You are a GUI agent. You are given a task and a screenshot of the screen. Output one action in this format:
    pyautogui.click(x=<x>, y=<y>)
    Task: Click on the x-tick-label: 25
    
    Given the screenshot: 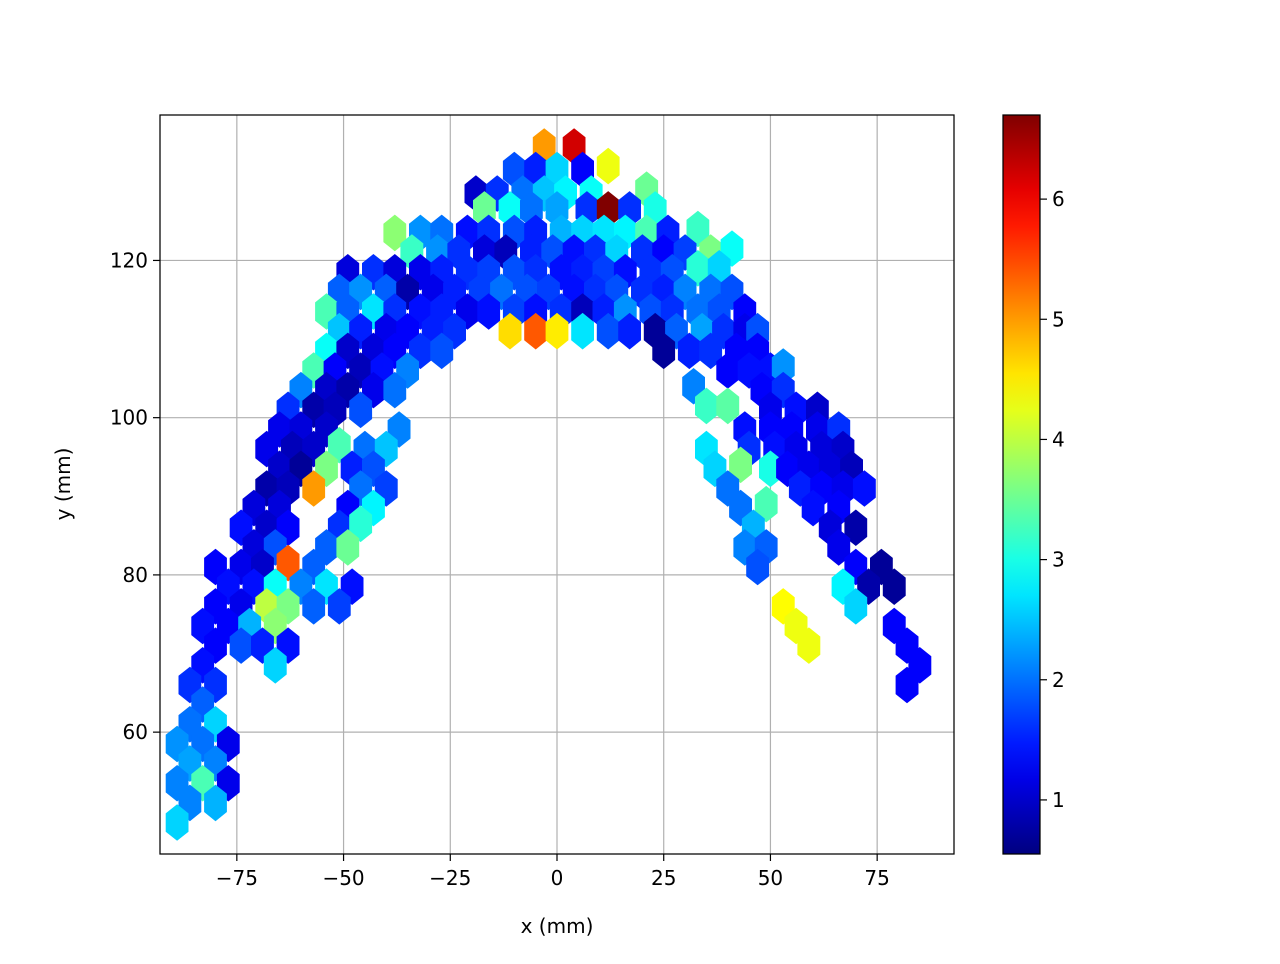 What is the action you would take?
    pyautogui.click(x=663, y=878)
    